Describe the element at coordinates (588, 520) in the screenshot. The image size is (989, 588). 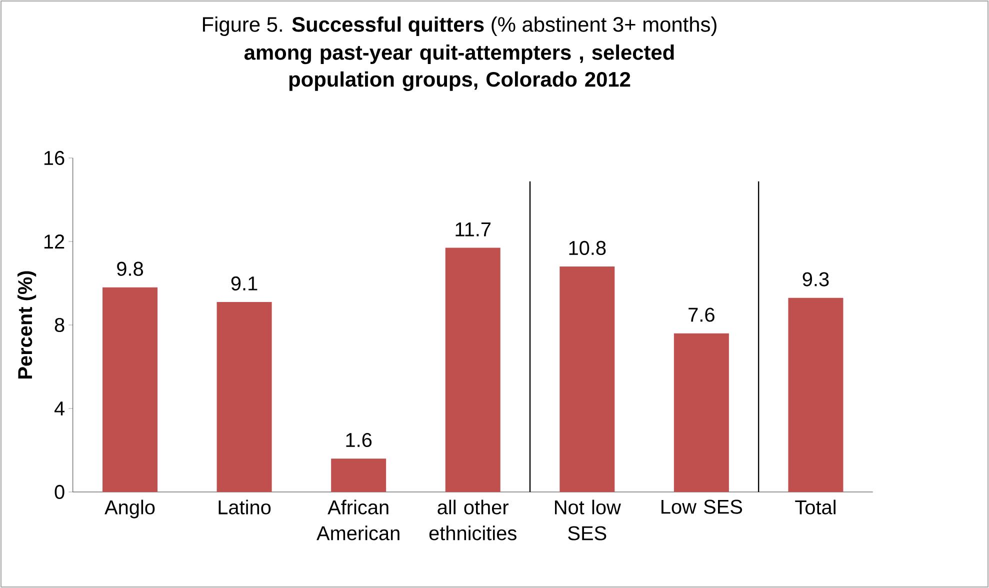
I see `x-tick-label: Not low SES` at that location.